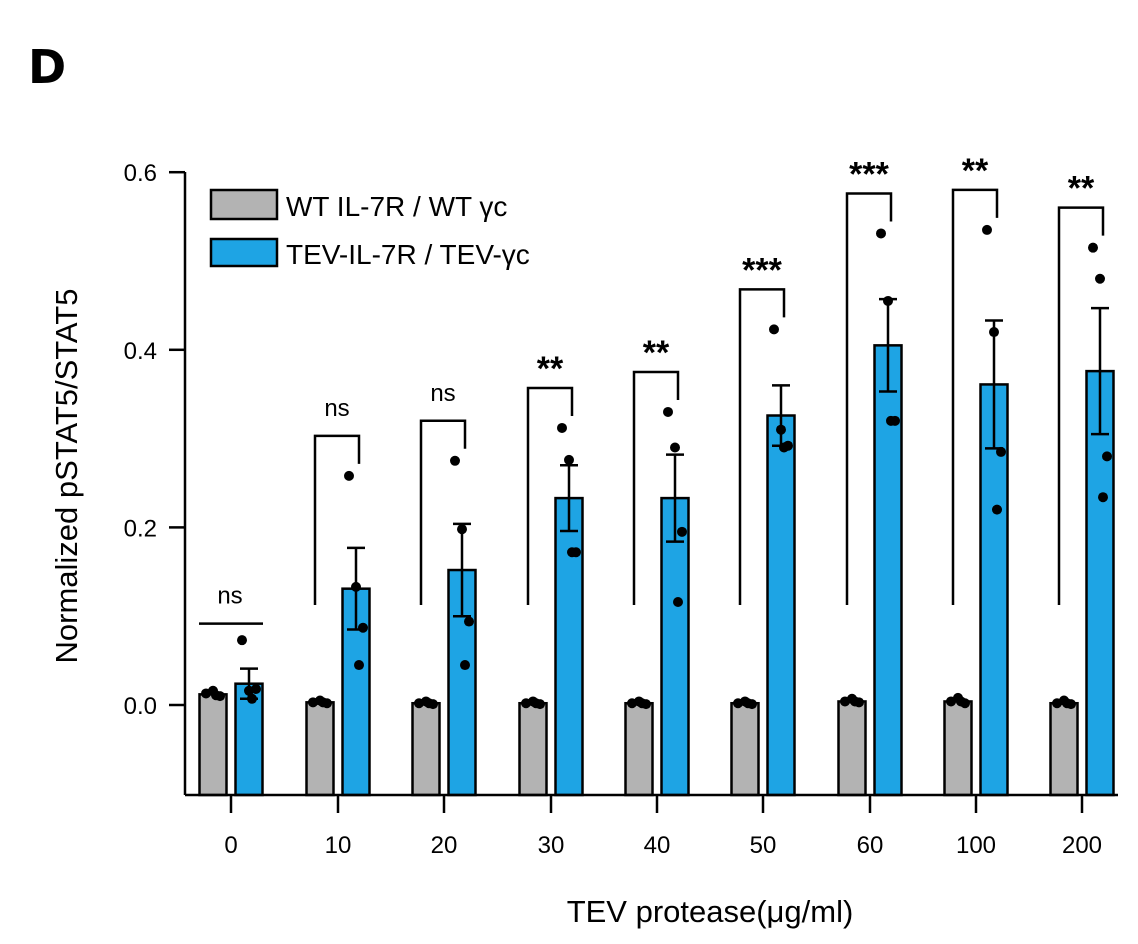 The image size is (1138, 944). What do you see at coordinates (869, 174) in the screenshot?
I see `significance-label-60: ***` at bounding box center [869, 174].